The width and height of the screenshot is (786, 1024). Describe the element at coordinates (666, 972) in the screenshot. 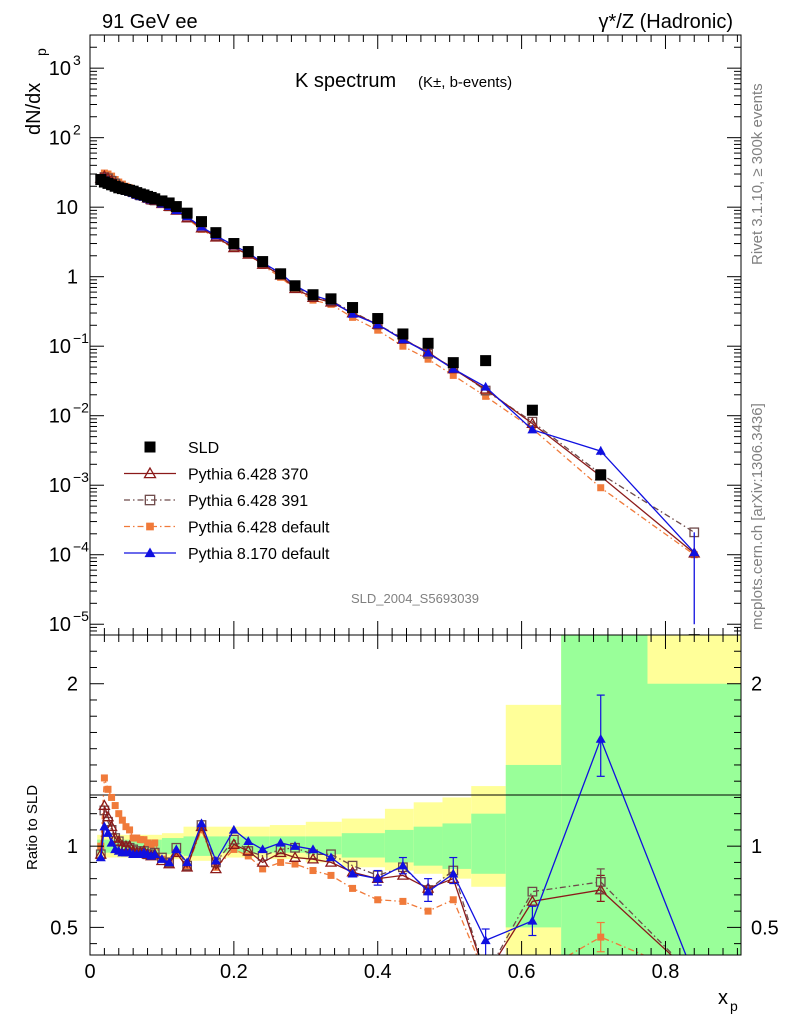

I see `x-tick-label: 0.8` at that location.